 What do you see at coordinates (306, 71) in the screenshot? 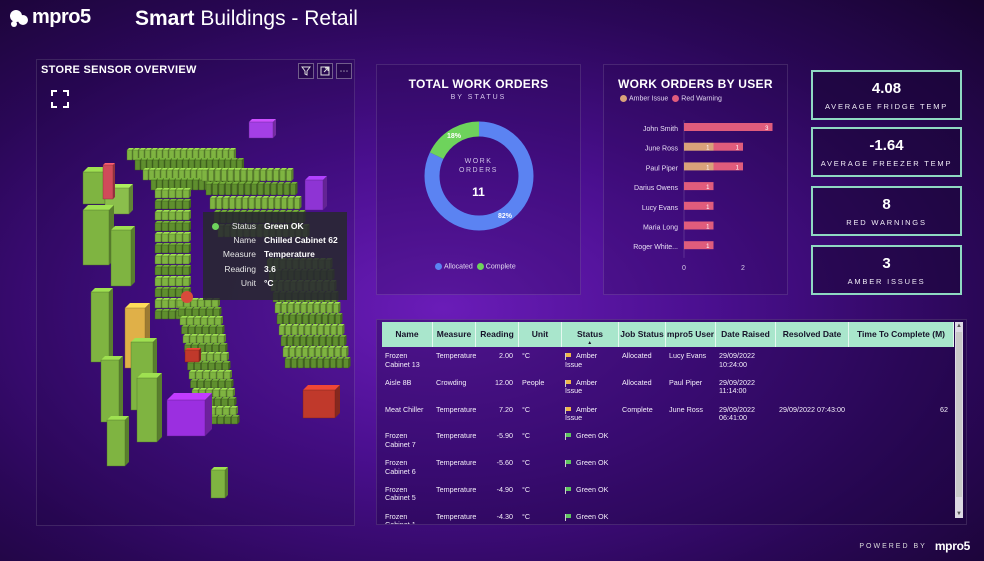
I see `filter-icon` at bounding box center [306, 71].